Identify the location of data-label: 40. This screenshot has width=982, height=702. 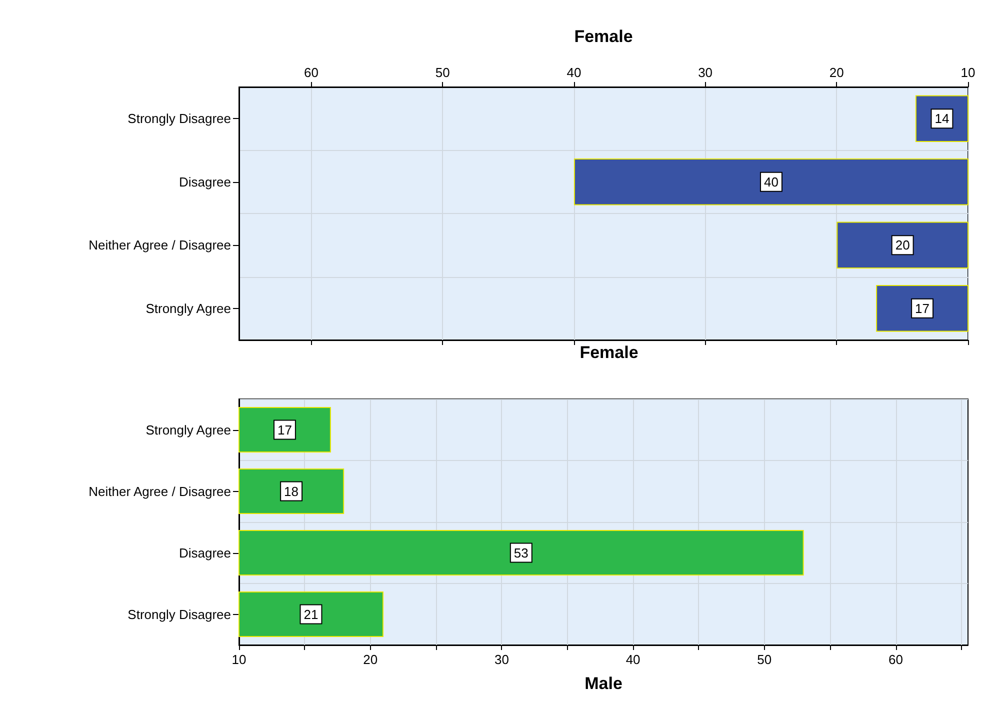
(771, 182).